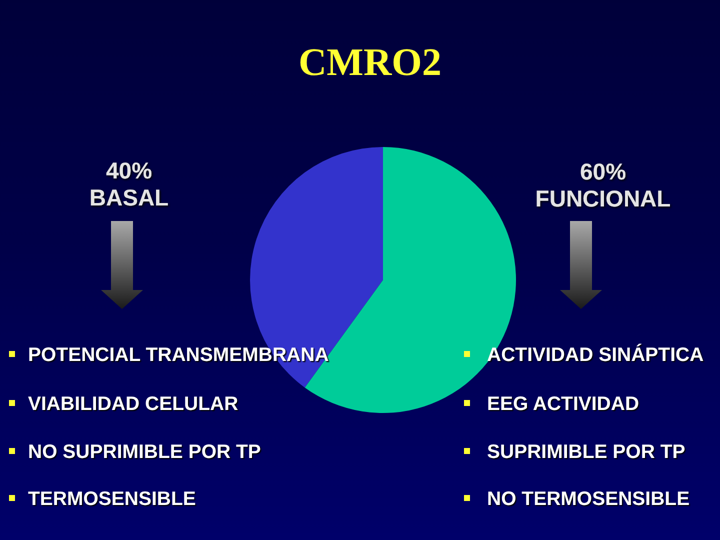 The height and width of the screenshot is (540, 720). What do you see at coordinates (586, 452) in the screenshot?
I see `text: SUPRIMIBLE POR TP` at bounding box center [586, 452].